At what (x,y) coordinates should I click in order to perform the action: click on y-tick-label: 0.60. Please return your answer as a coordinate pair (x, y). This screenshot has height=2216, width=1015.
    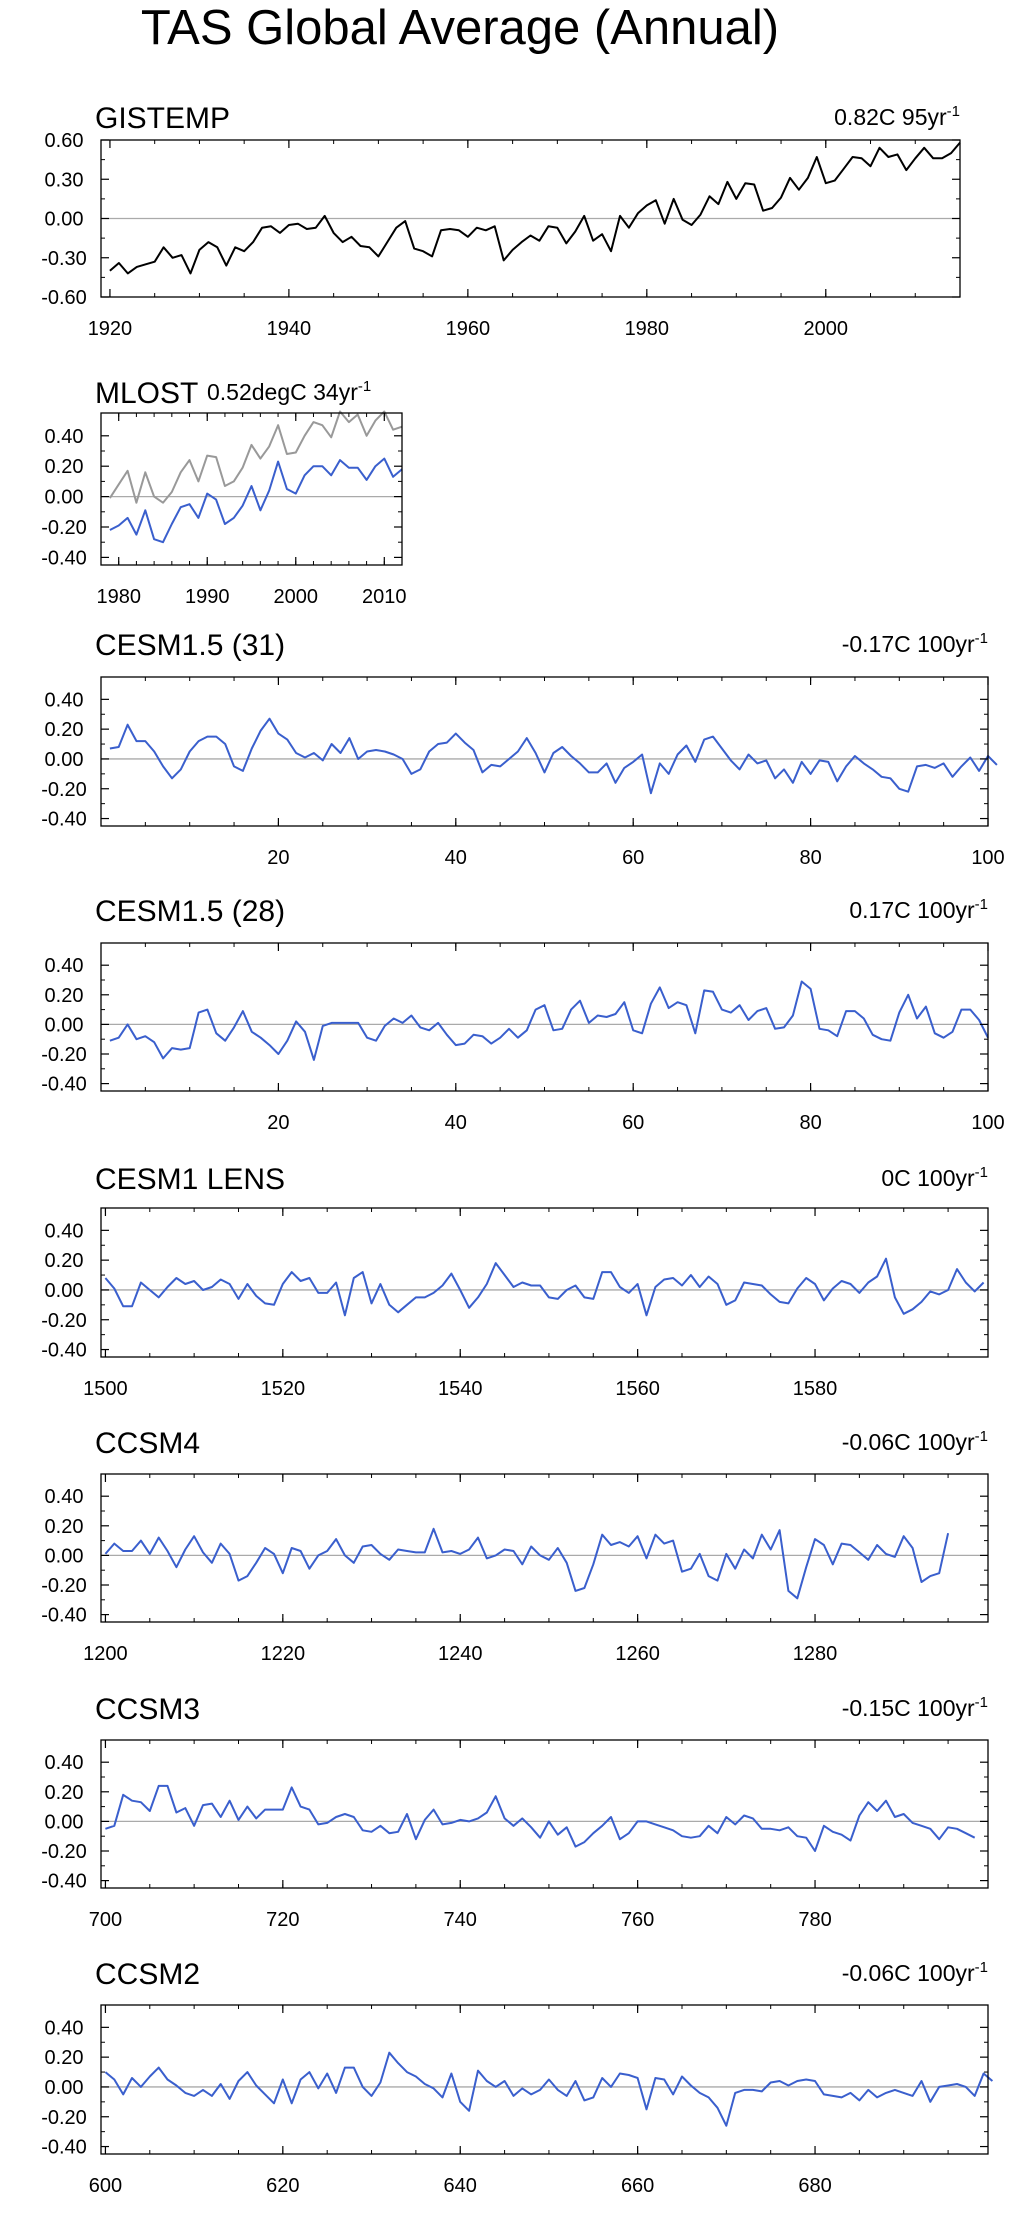
    Looking at the image, I should click on (64, 141).